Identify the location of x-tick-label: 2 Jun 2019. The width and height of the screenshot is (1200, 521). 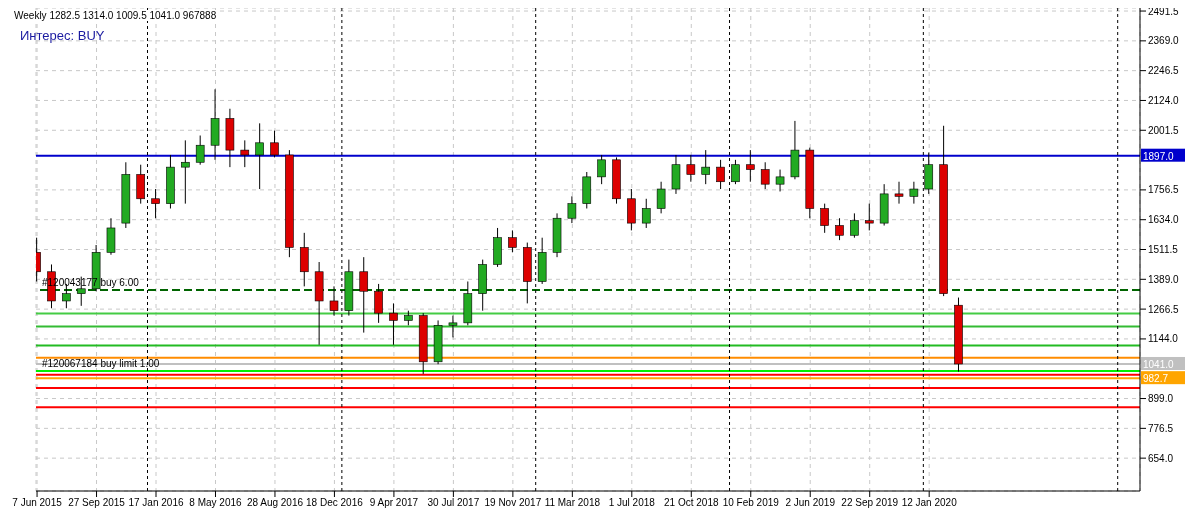
(810, 503).